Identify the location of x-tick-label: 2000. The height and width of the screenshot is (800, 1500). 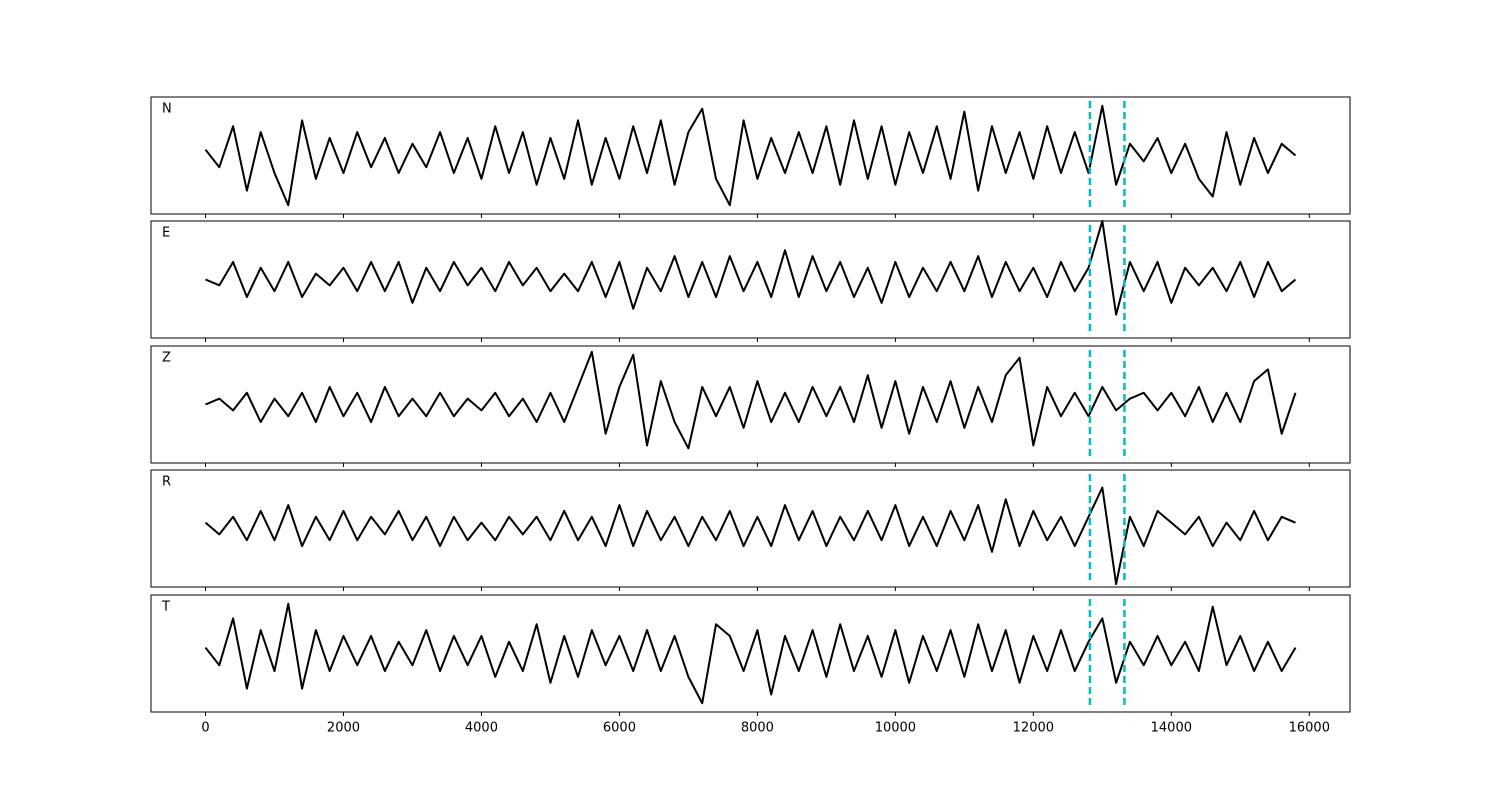
(343, 728).